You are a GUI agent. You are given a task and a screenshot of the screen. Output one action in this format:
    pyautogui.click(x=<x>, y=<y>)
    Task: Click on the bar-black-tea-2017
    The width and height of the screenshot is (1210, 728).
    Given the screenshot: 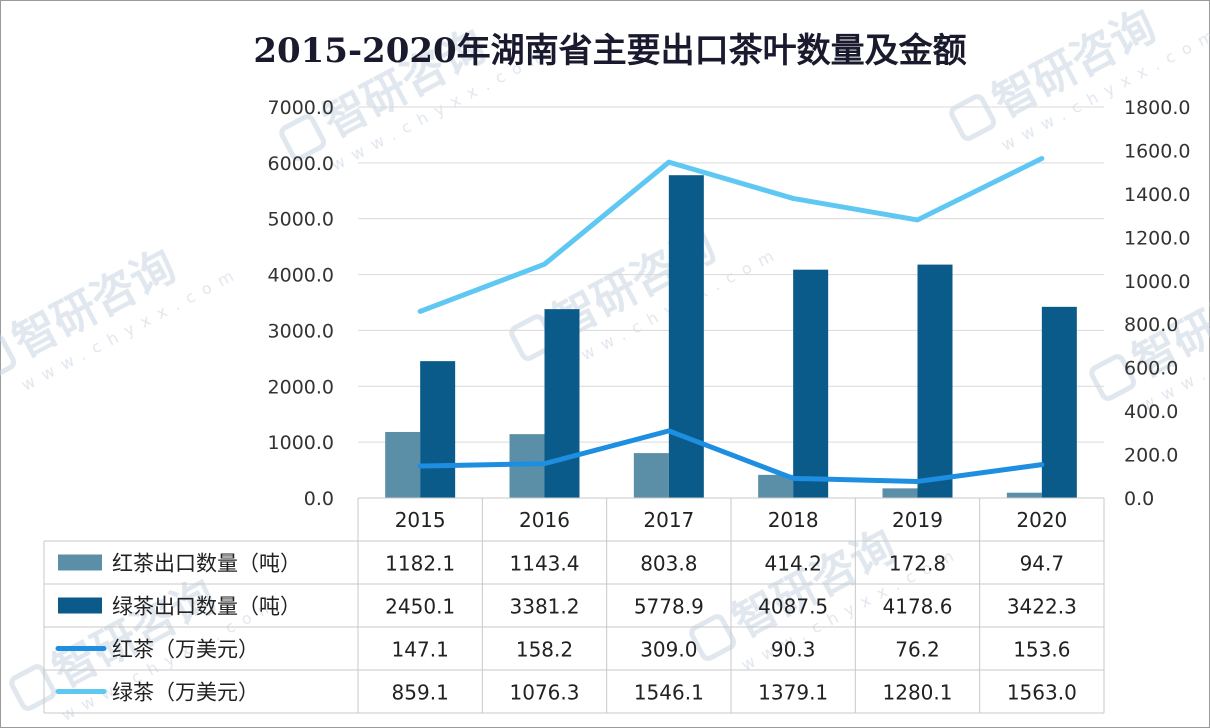 What is the action you would take?
    pyautogui.click(x=651, y=475)
    